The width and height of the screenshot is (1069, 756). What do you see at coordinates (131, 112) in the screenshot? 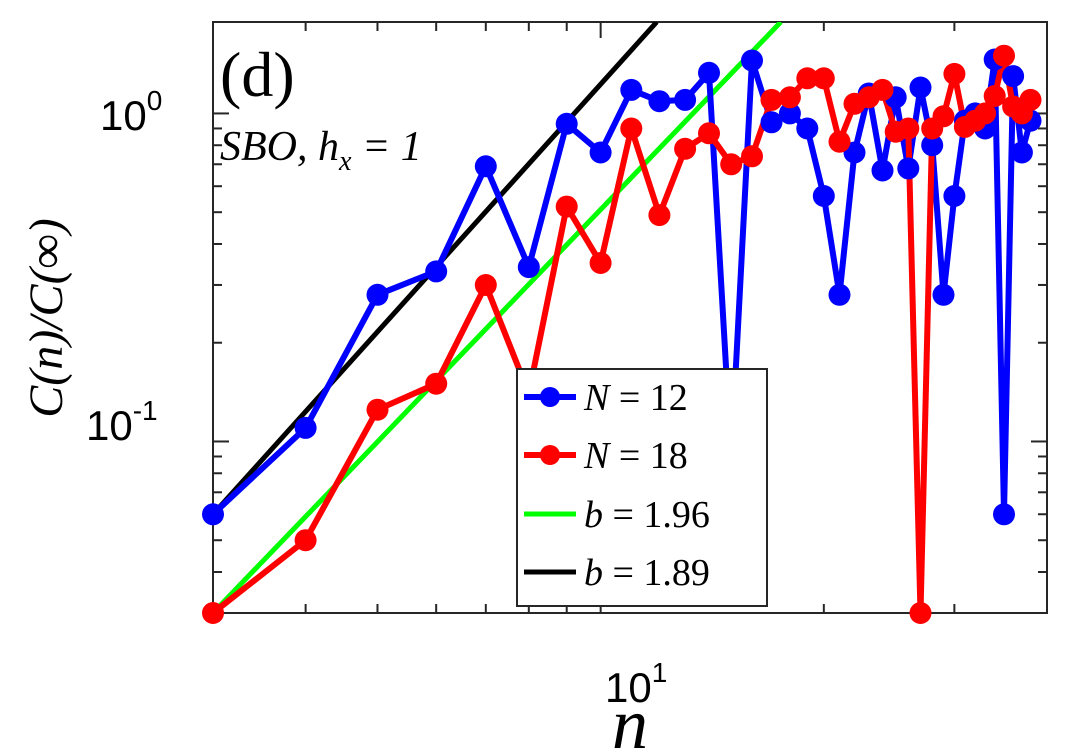
I see `y-tick-label-1: 10⁰` at bounding box center [131, 112].